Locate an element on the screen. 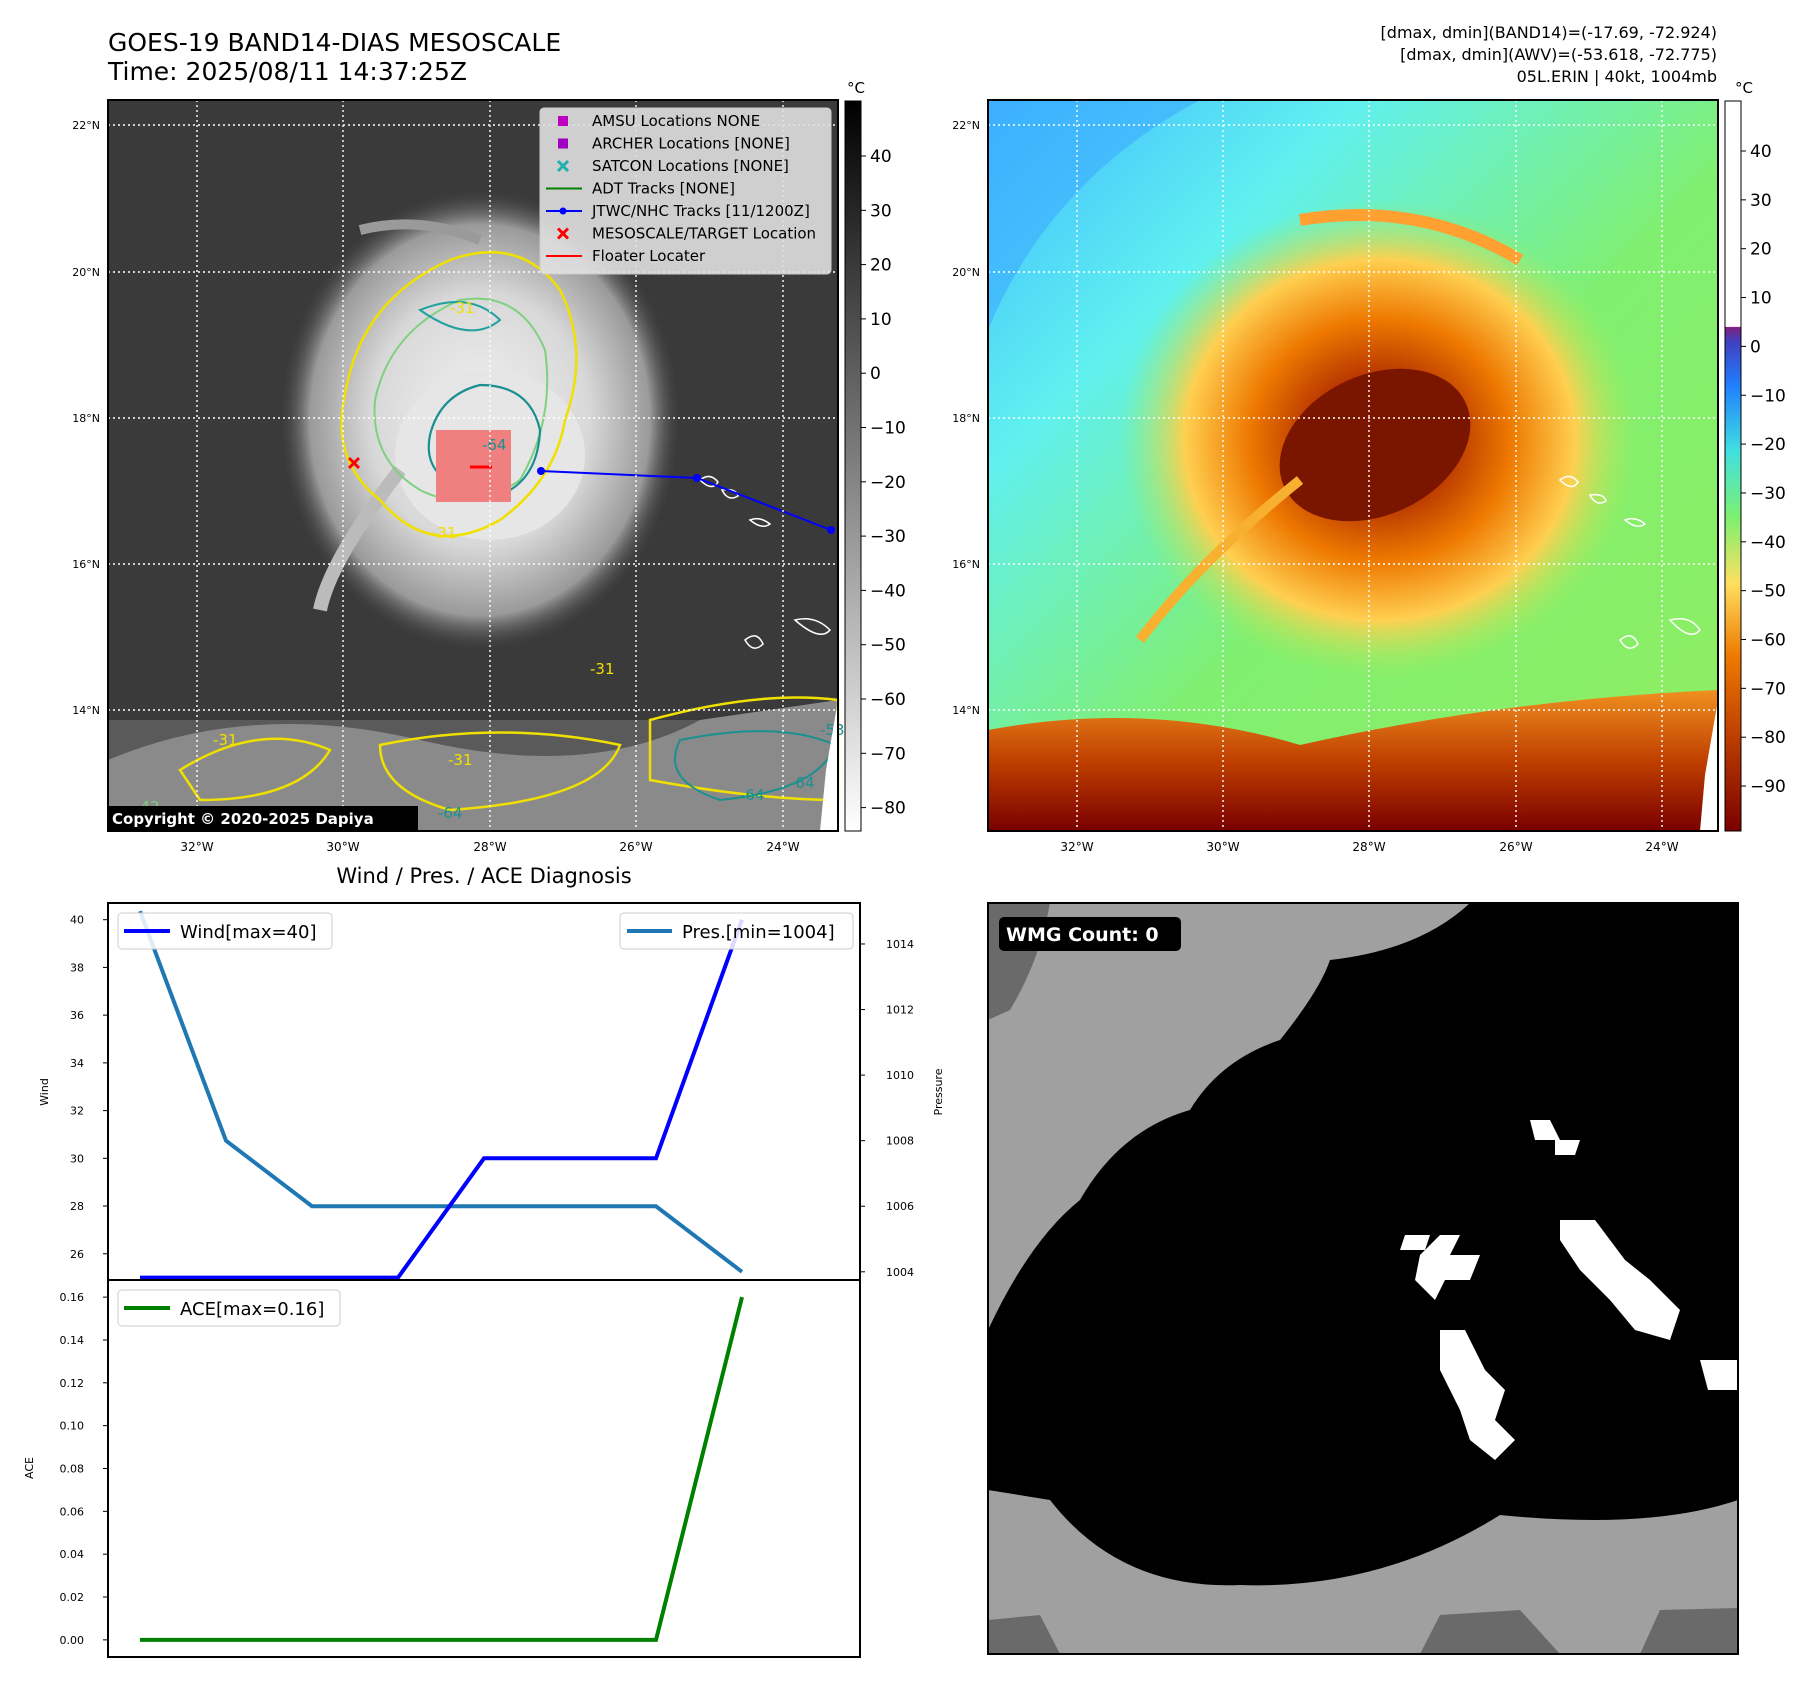 The width and height of the screenshot is (1801, 1694). contour-label-minus64-c: -64 is located at coordinates (802, 783).